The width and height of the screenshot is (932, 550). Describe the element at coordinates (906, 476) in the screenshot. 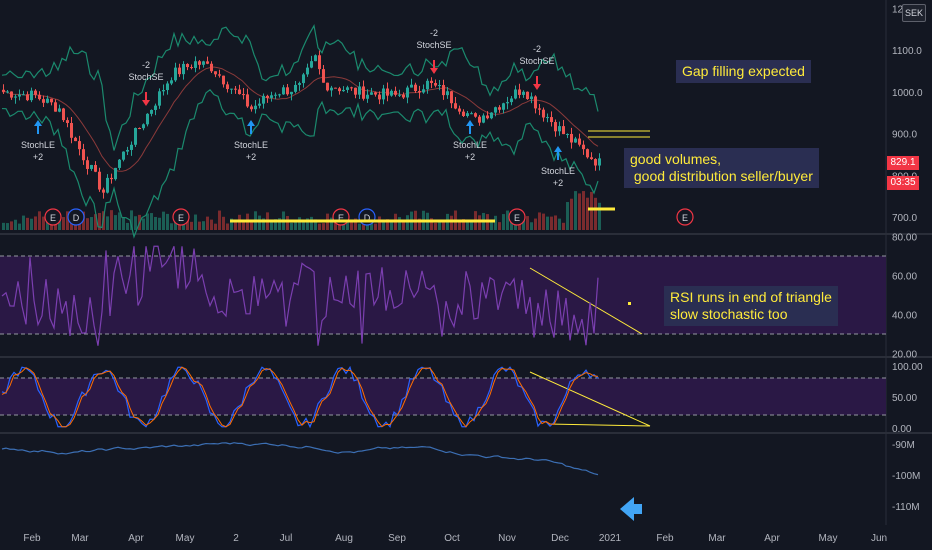

I see `obv-axis: -90M -100M -110M` at that location.